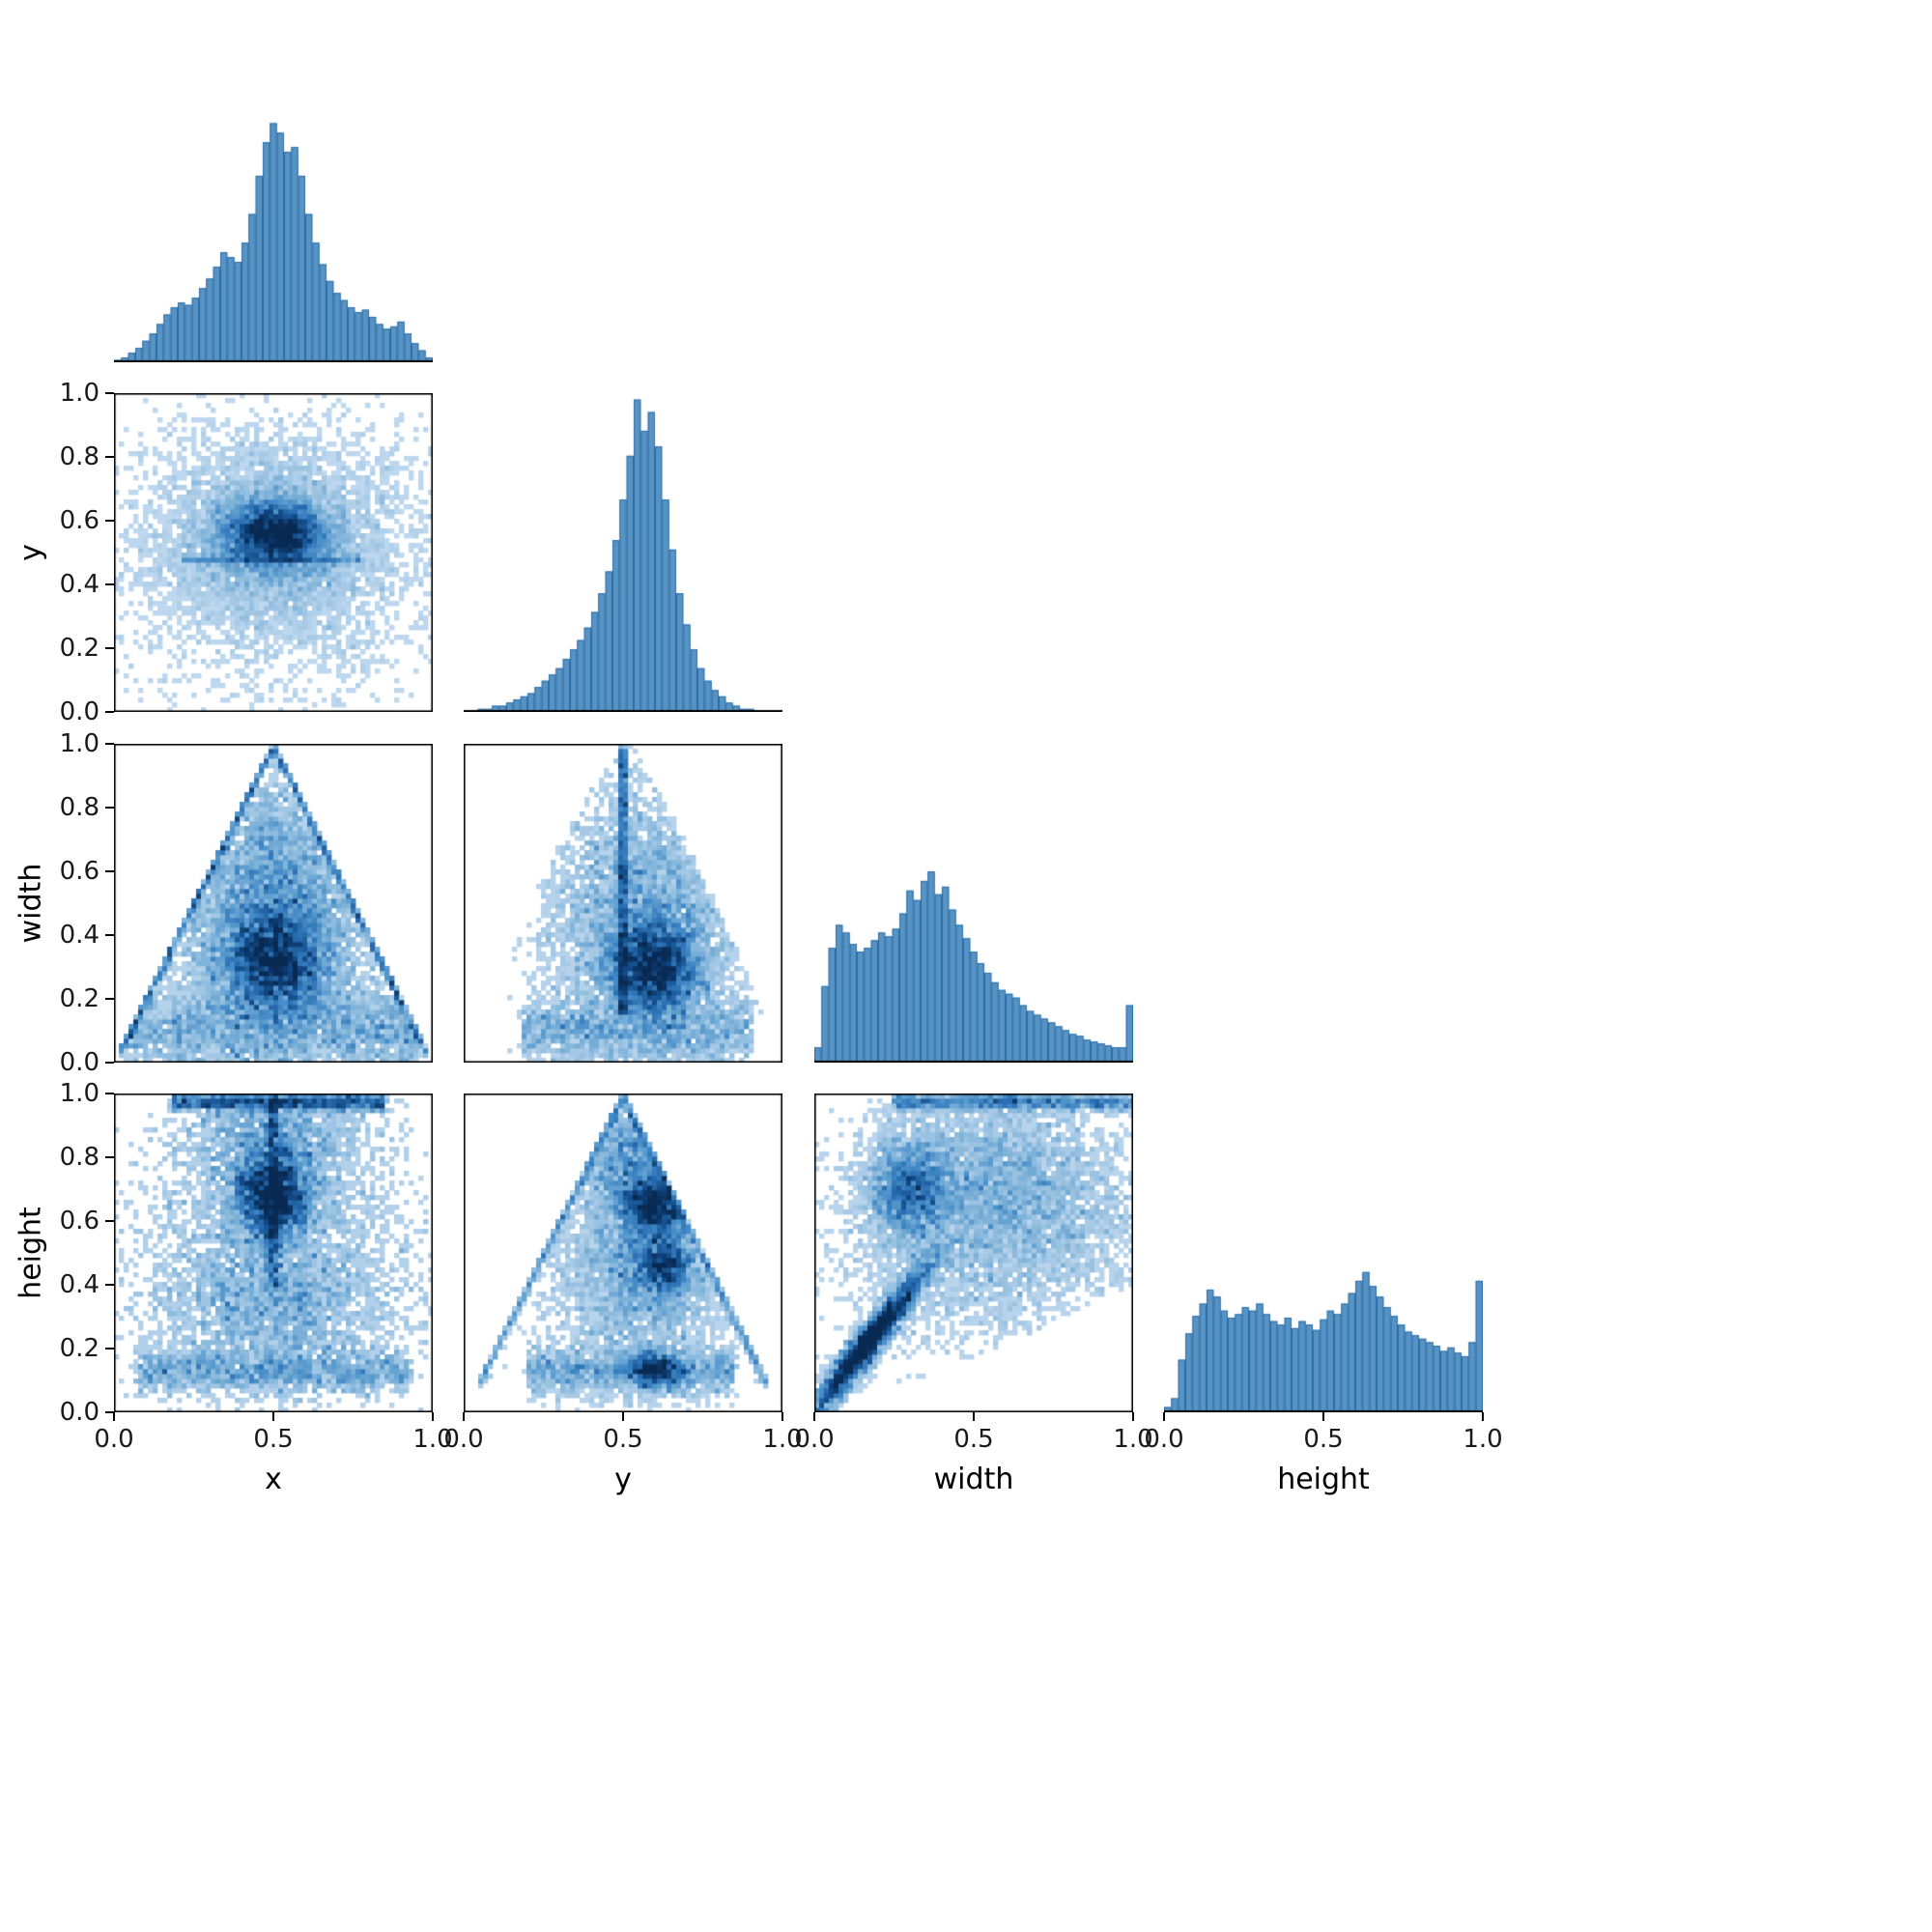 Image resolution: width=1932 pixels, height=1932 pixels. I want to click on hist2d-canvas-width-vs-y, so click(623, 903).